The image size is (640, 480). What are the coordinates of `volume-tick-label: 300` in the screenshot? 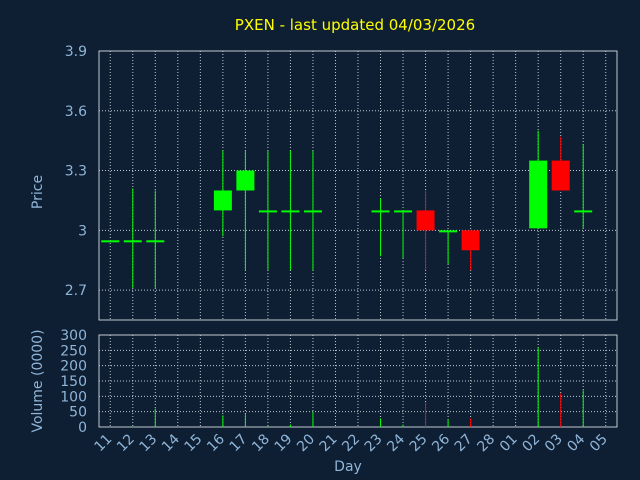 It's located at (73, 336).